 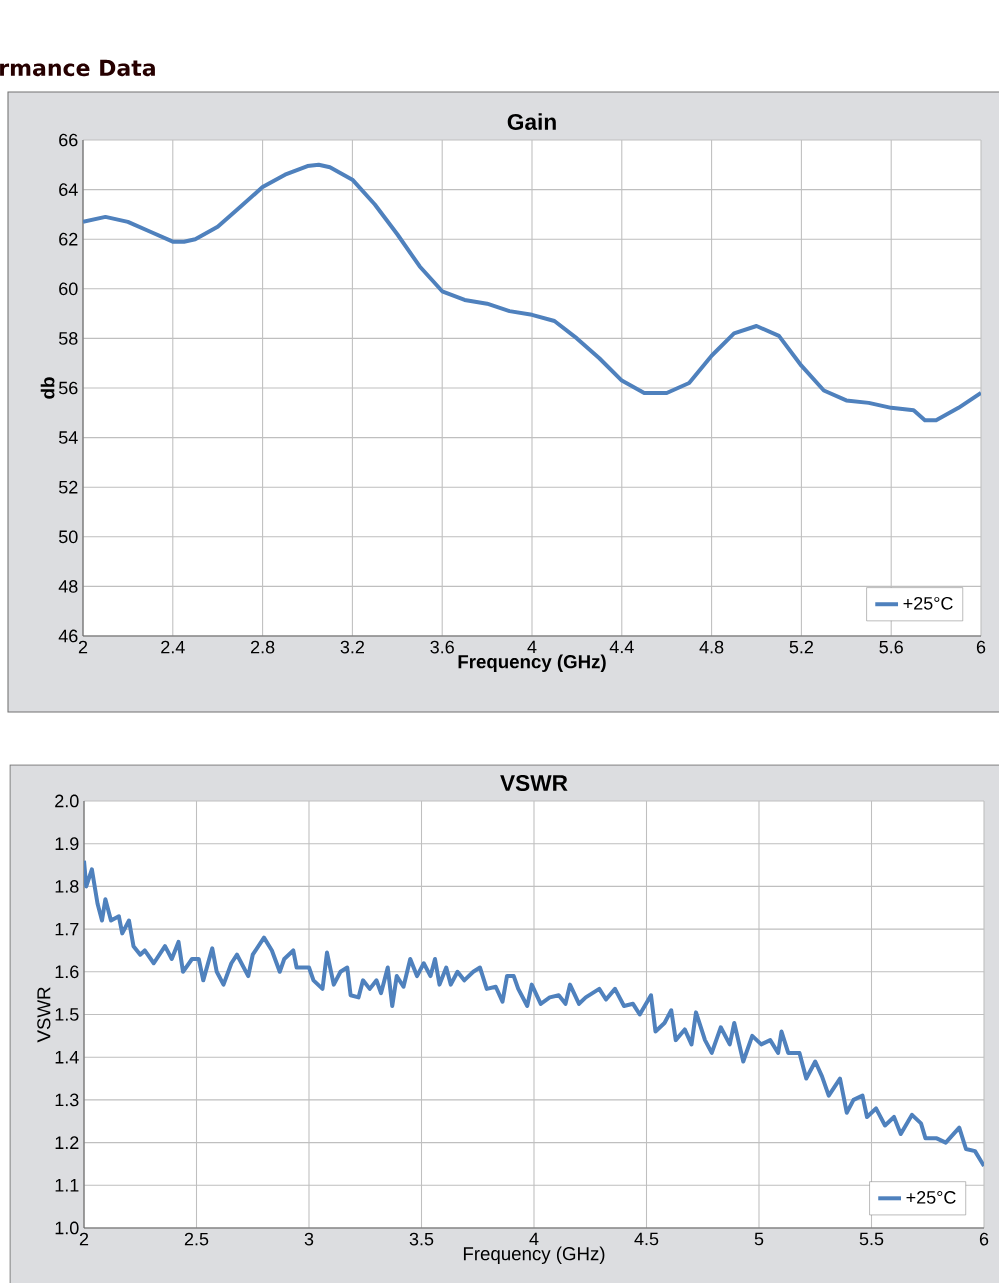 What do you see at coordinates (68, 537) in the screenshot?
I see `y-tick-label: 50` at bounding box center [68, 537].